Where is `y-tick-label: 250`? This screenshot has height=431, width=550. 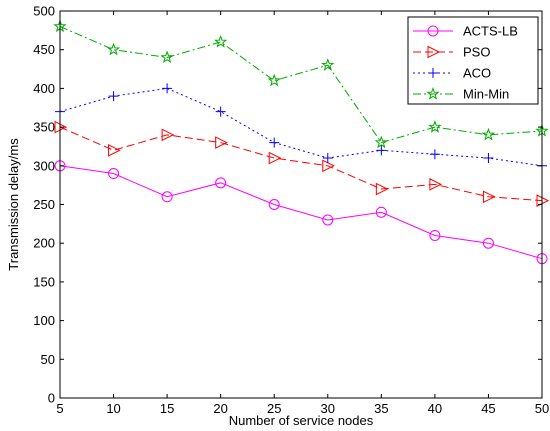 y-tick-label: 250 is located at coordinates (44, 204).